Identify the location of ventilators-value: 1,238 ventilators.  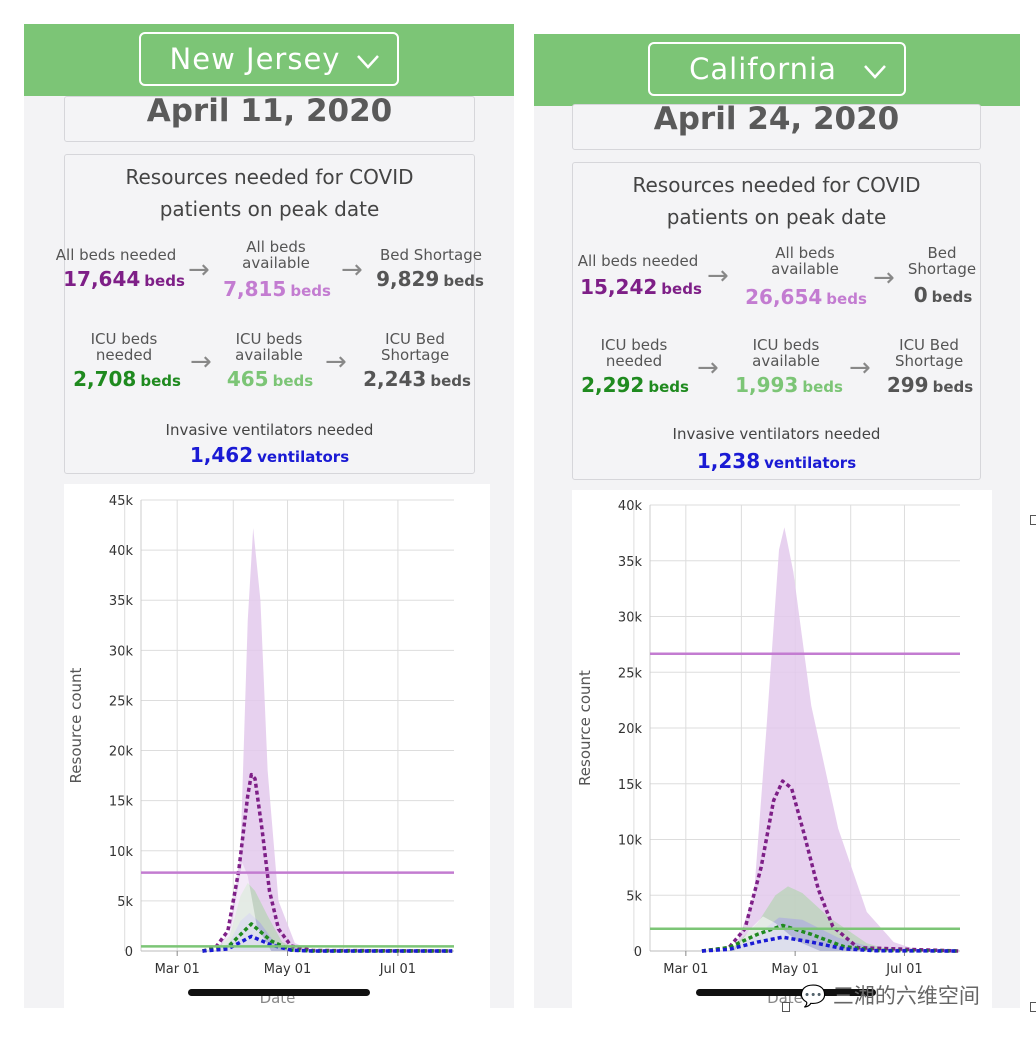
(776, 461).